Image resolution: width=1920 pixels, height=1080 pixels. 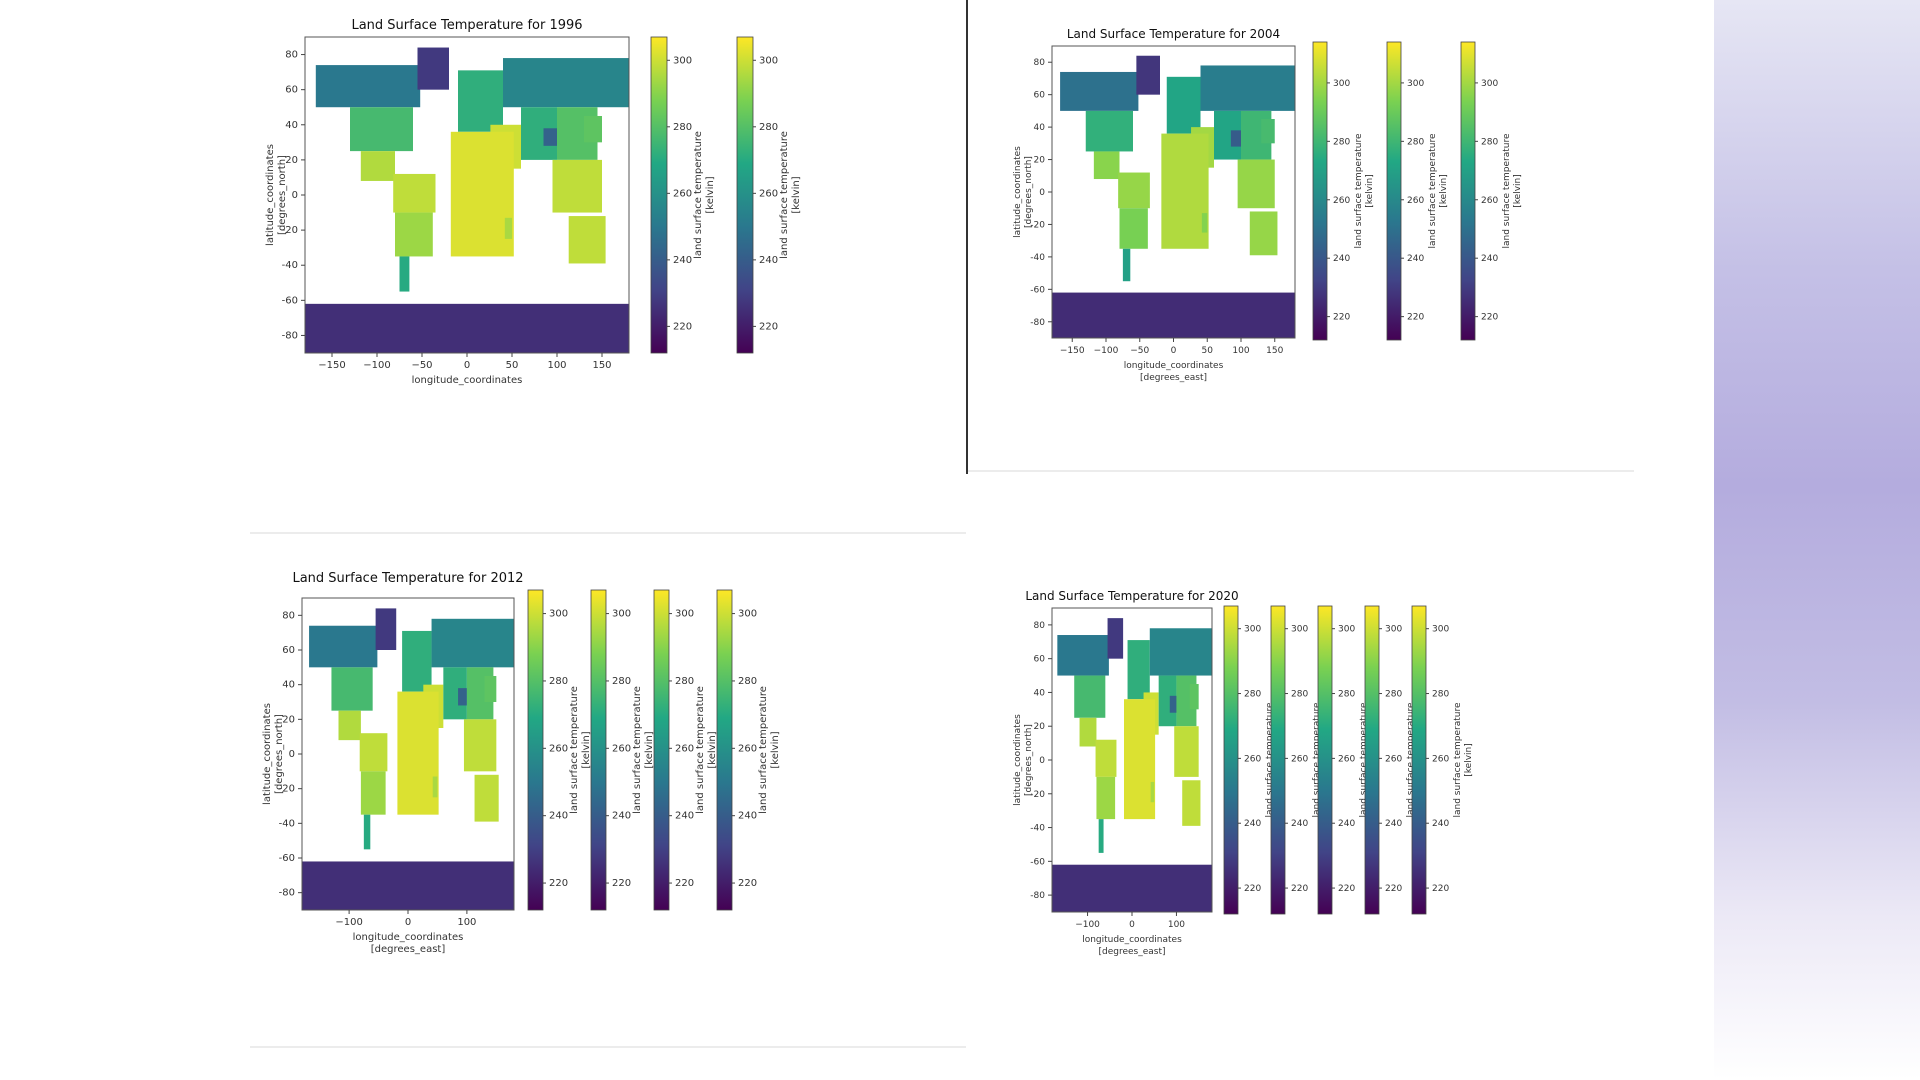 I want to click on y-tick-label: 80, so click(x=1040, y=63).